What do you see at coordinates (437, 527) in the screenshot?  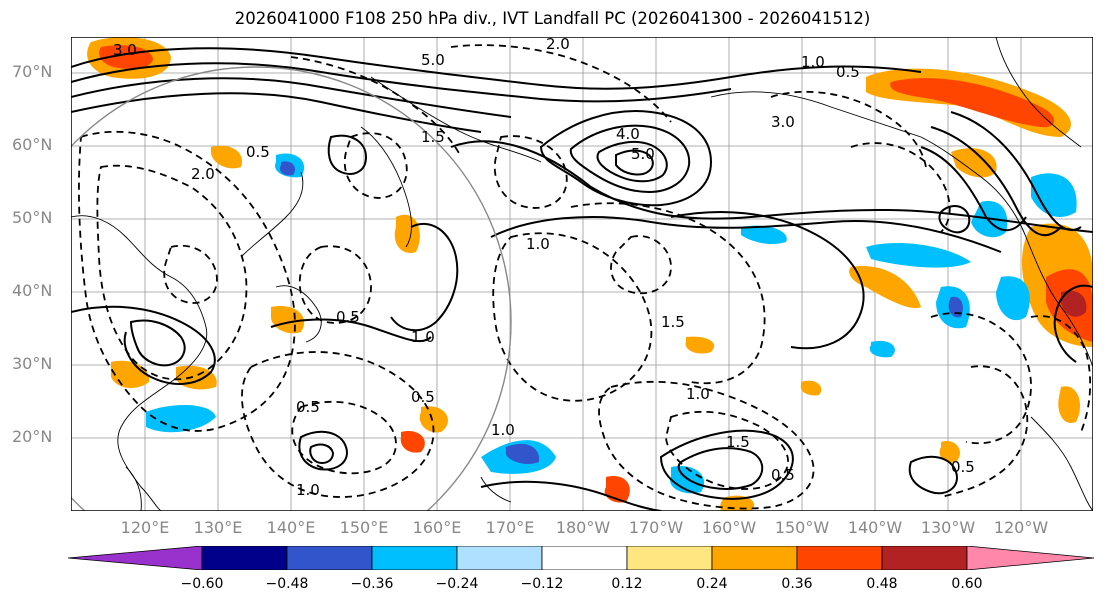 I see `lon-tick-160e: 160°E` at bounding box center [437, 527].